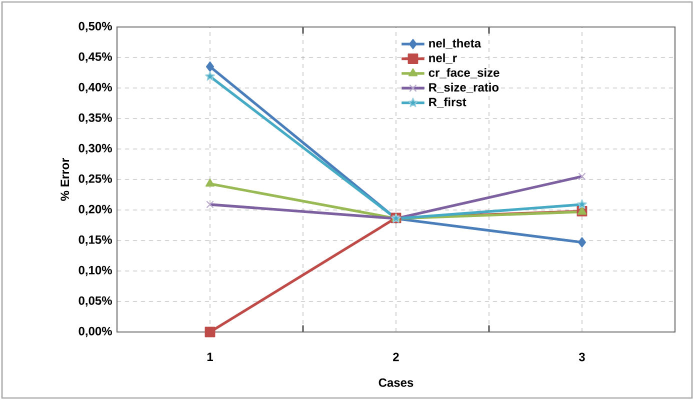 The image size is (694, 400). I want to click on x-axis-title: Cases, so click(396, 382).